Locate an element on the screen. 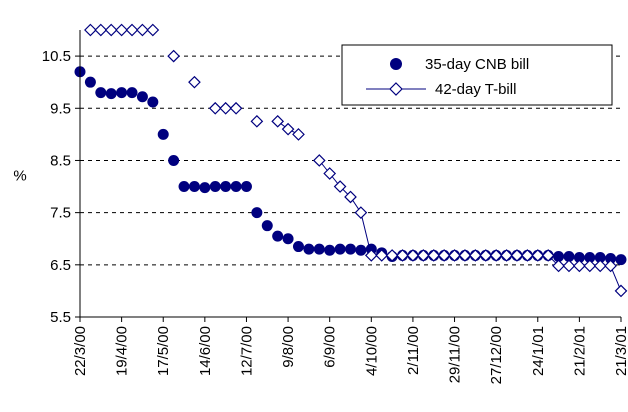  legend: 35-day CNB bill 42-day T-bill is located at coordinates (477, 75).